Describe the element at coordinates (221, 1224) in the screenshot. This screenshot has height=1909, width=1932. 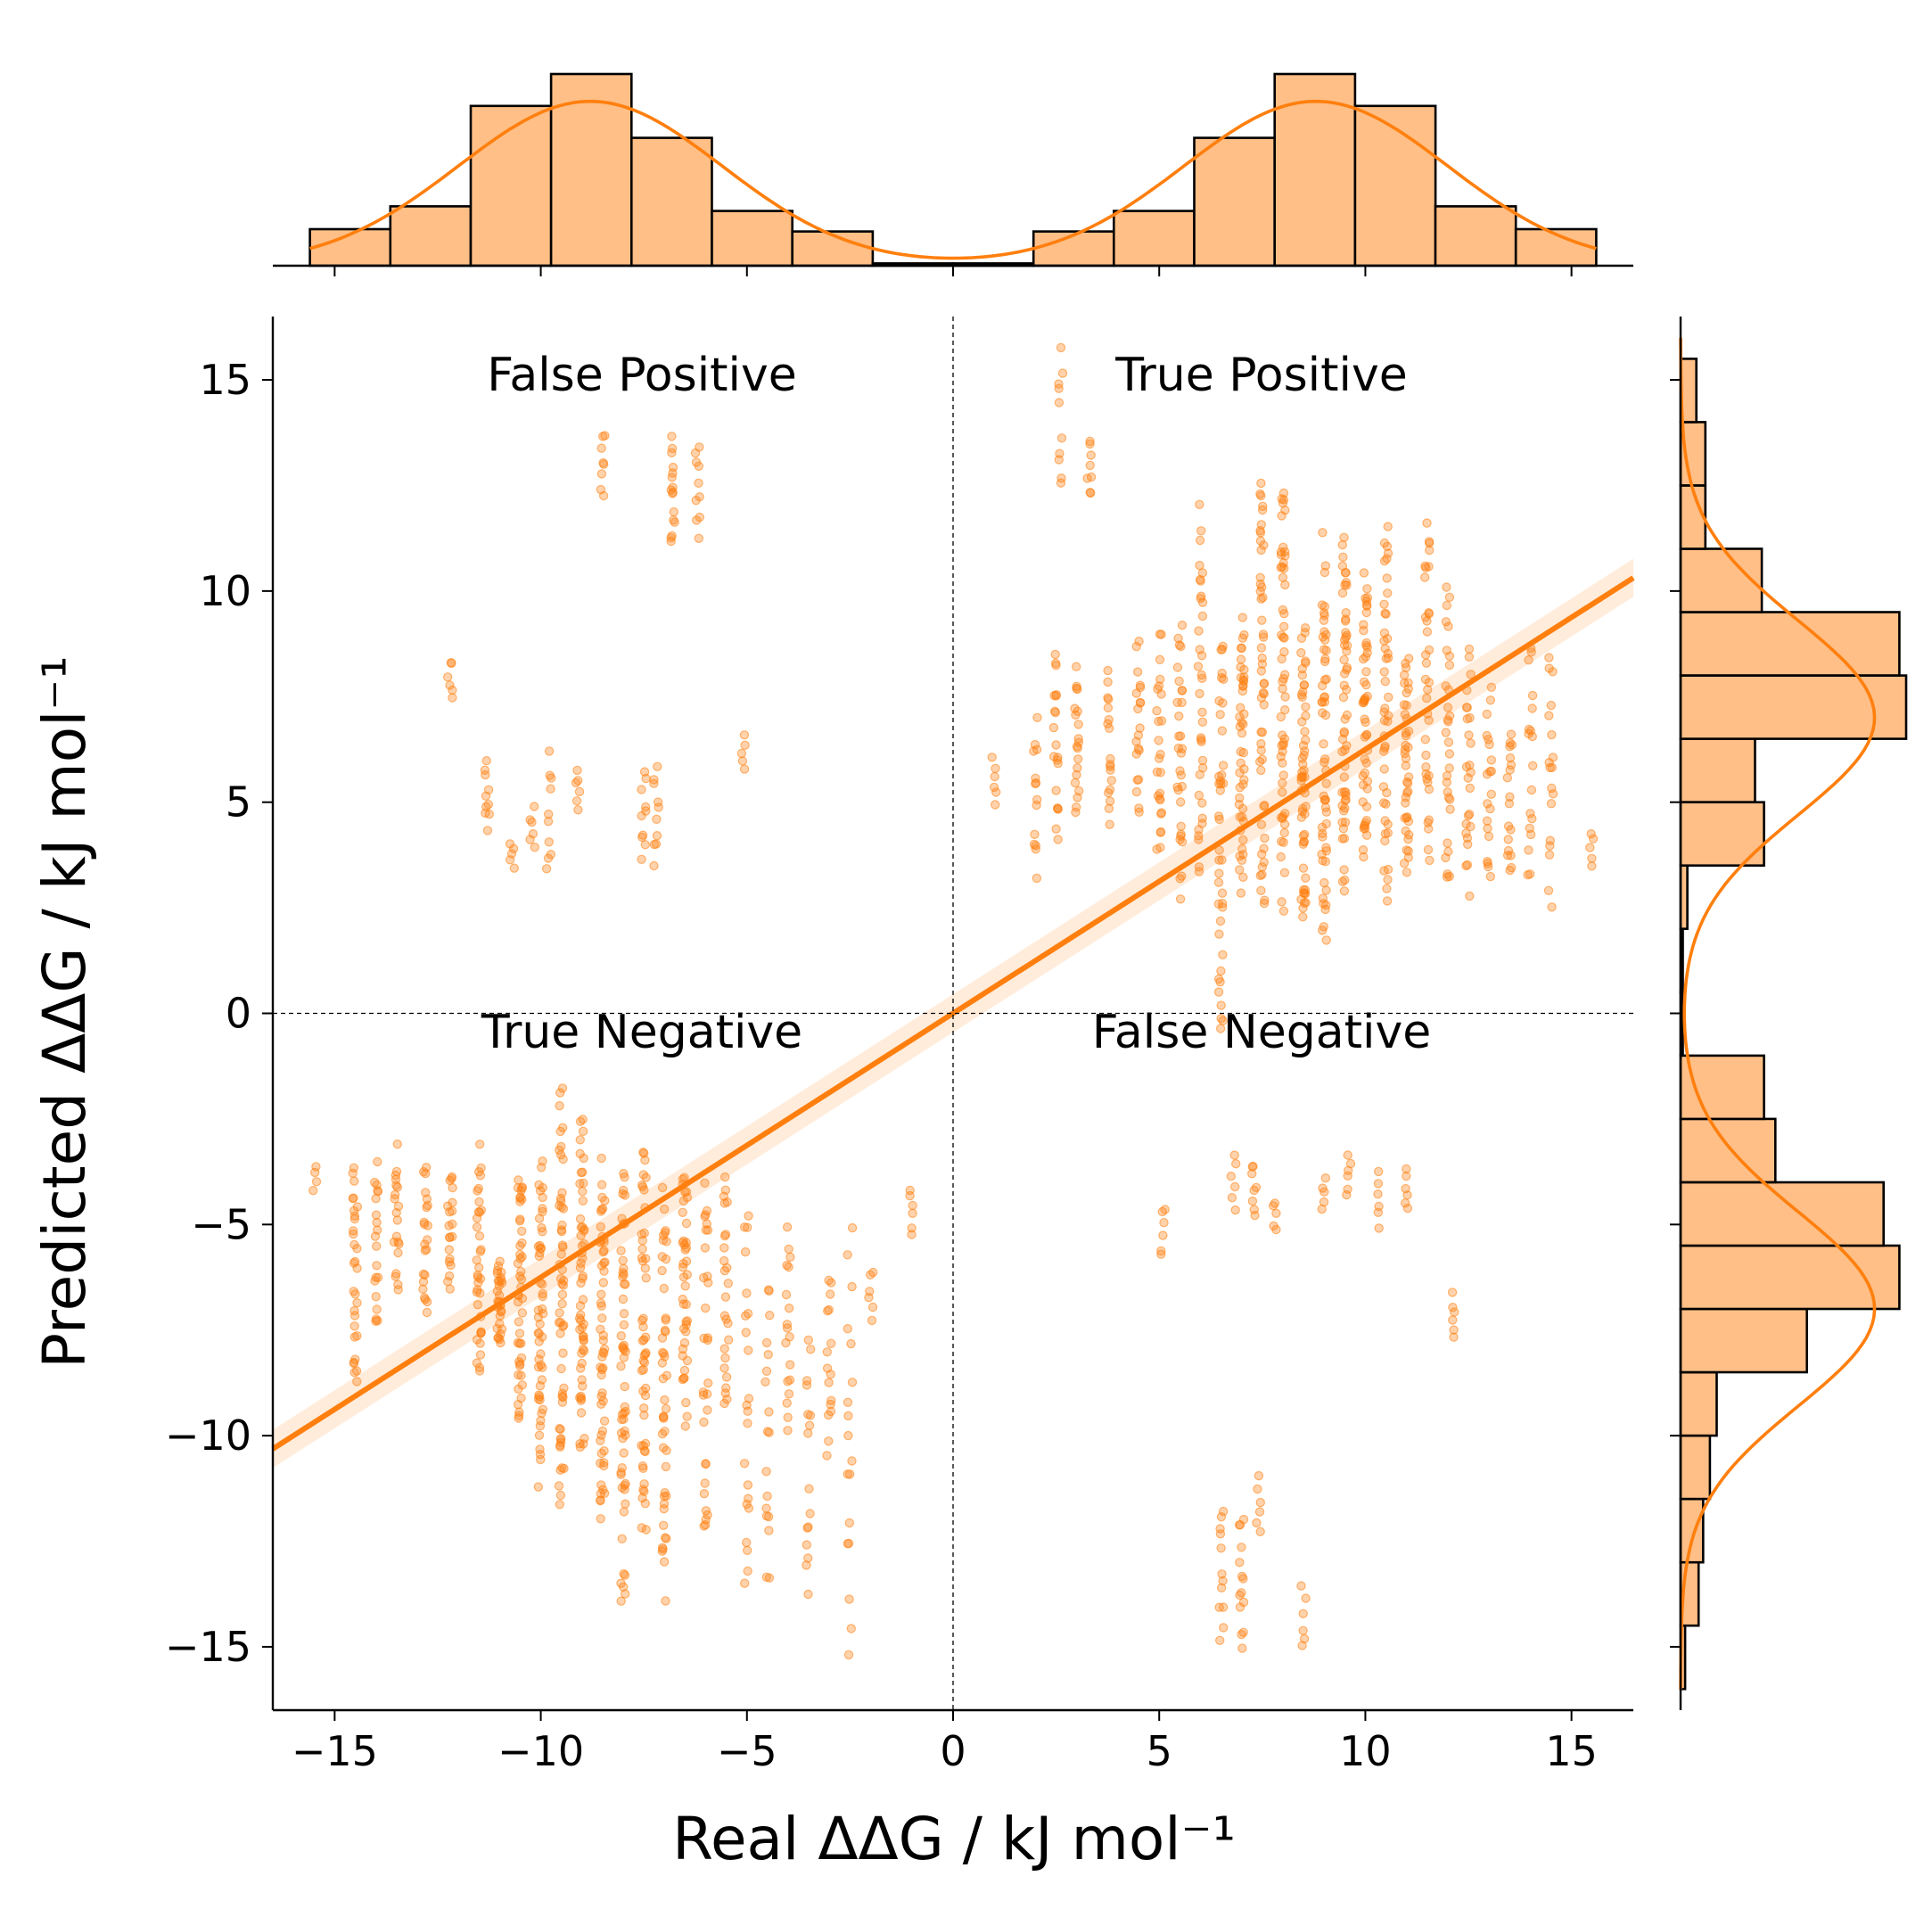
I see `y-tick-label: −5` at that location.